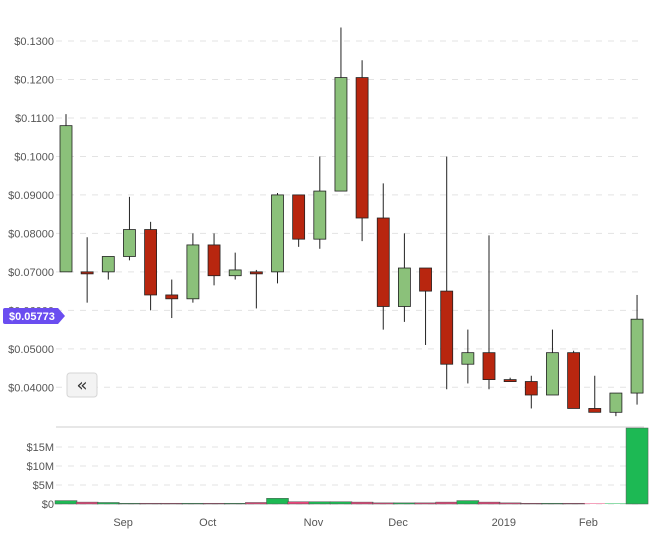  Describe the element at coordinates (48, 505) in the screenshot. I see `volume-tick-label: $0` at that location.